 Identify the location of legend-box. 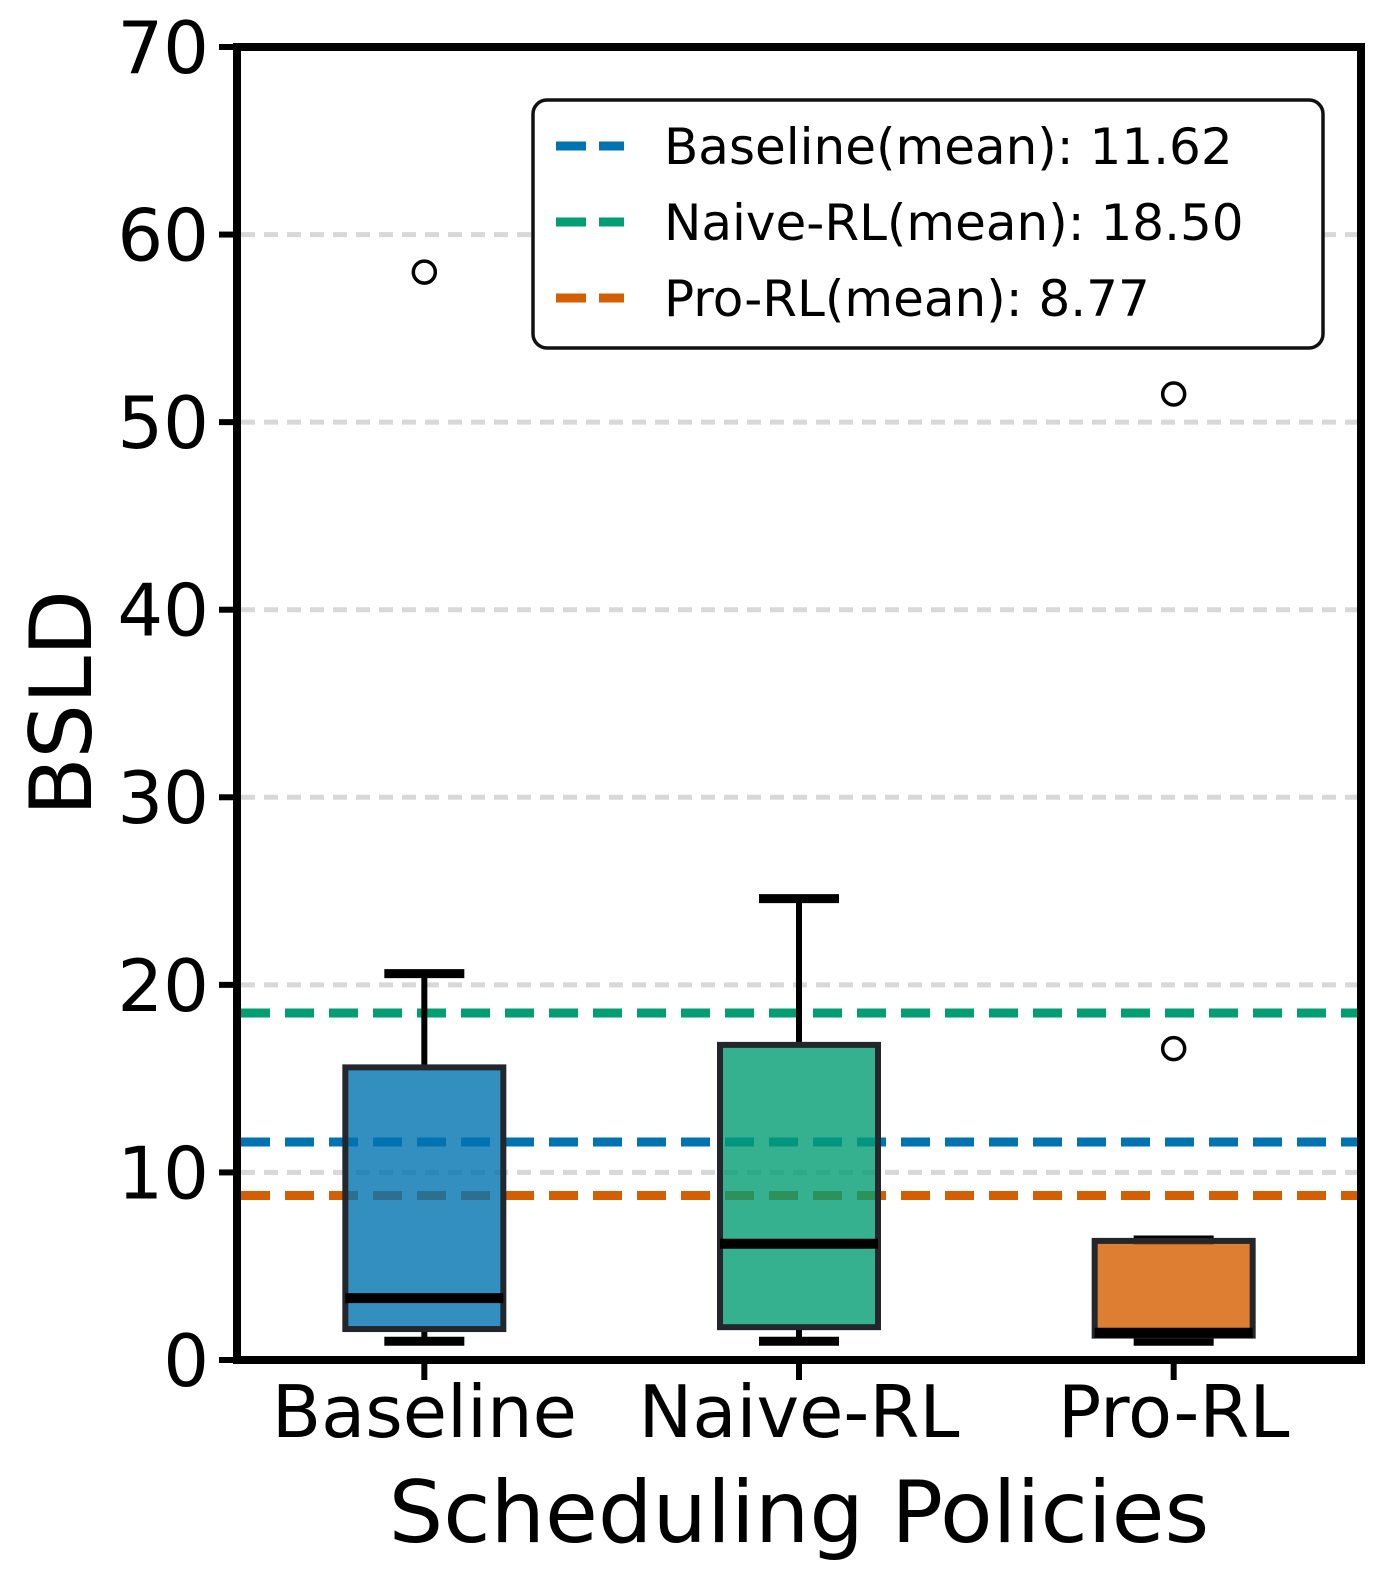
(928, 224).